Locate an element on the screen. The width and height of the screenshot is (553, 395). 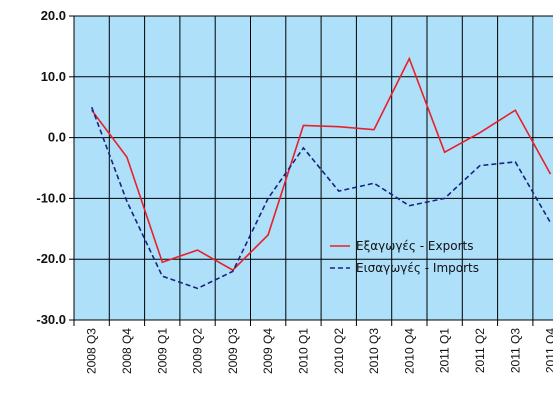
x-tick-label: 2011 Q2 is located at coordinates (480, 350).